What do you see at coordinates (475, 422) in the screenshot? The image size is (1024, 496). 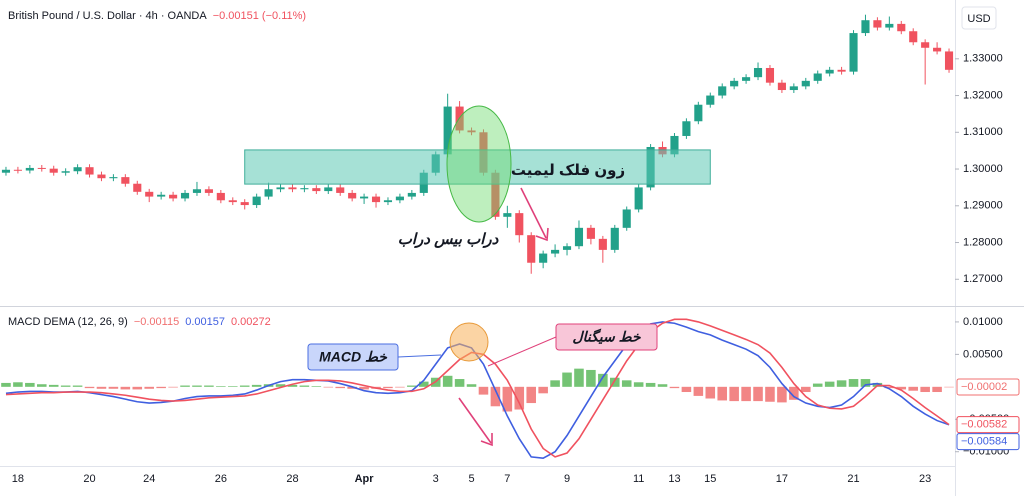 I see `arrow-macd` at bounding box center [475, 422].